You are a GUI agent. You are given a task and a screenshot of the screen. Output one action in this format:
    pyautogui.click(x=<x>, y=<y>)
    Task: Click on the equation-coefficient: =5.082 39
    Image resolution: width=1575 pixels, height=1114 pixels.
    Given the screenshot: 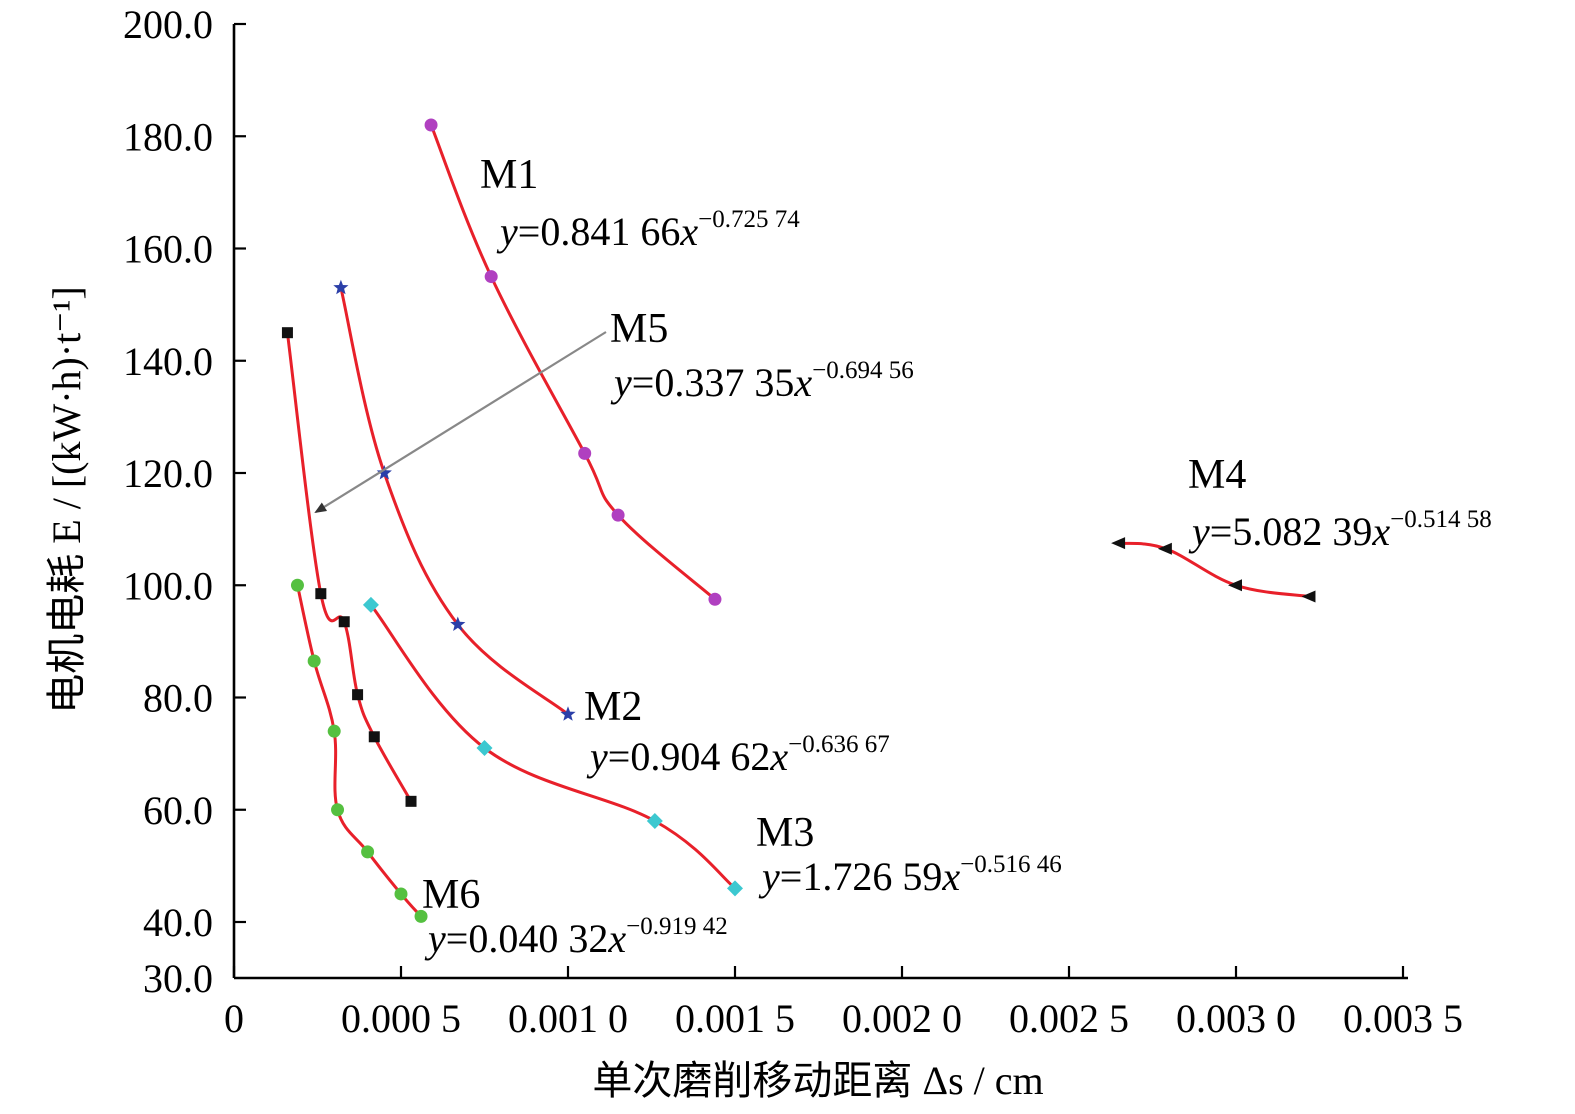 What is the action you would take?
    pyautogui.click(x=1291, y=531)
    